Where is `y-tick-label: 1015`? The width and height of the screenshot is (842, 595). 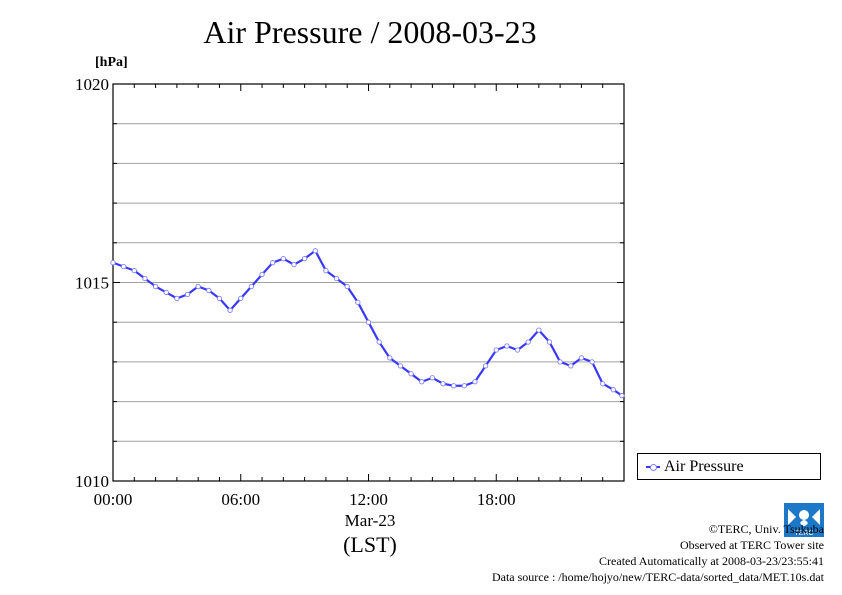
y-tick-label: 1015 is located at coordinates (92, 283).